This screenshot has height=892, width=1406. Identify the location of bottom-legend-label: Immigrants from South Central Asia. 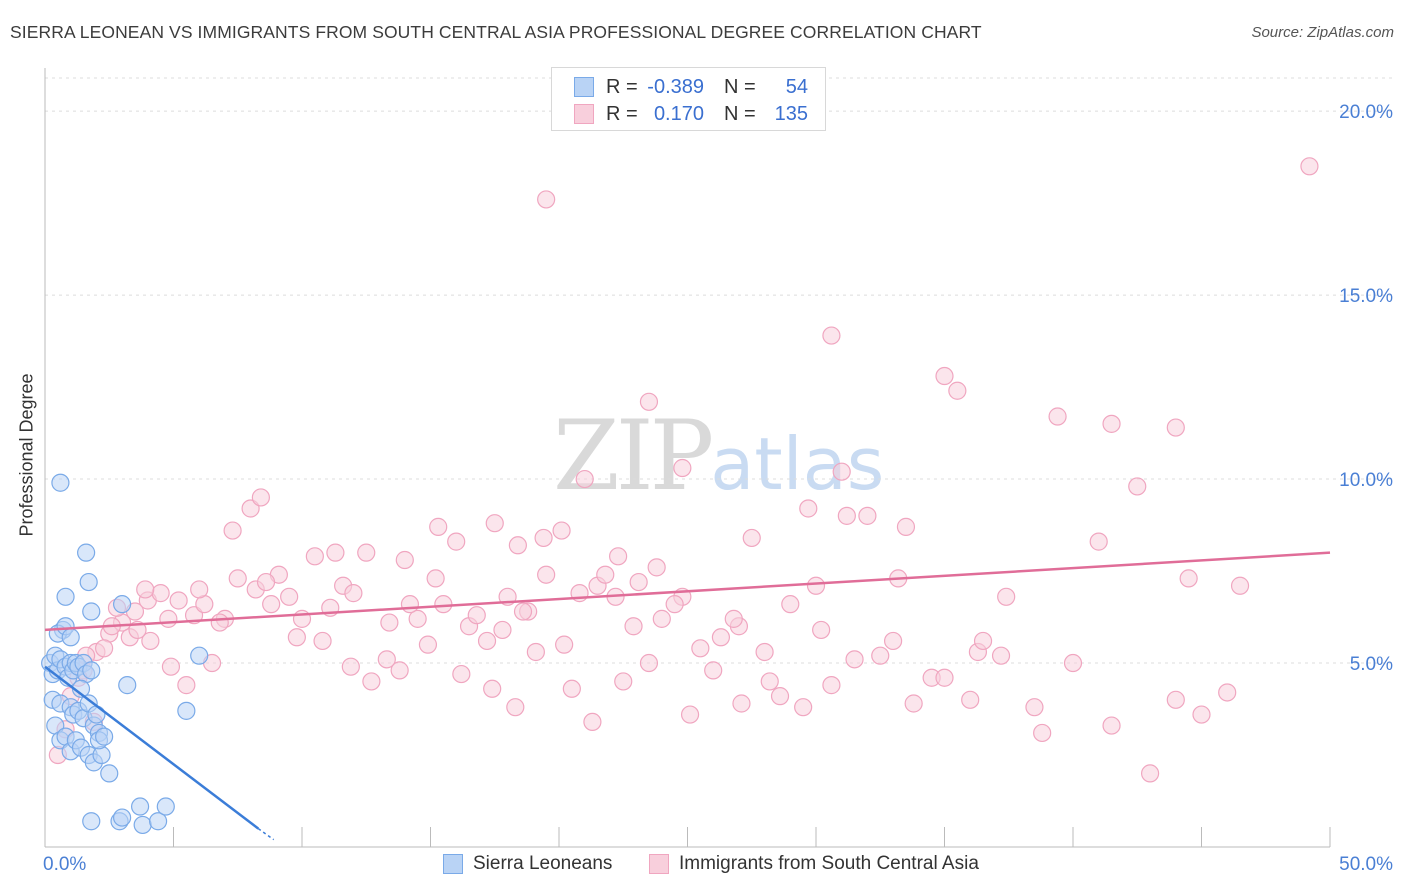
(829, 863).